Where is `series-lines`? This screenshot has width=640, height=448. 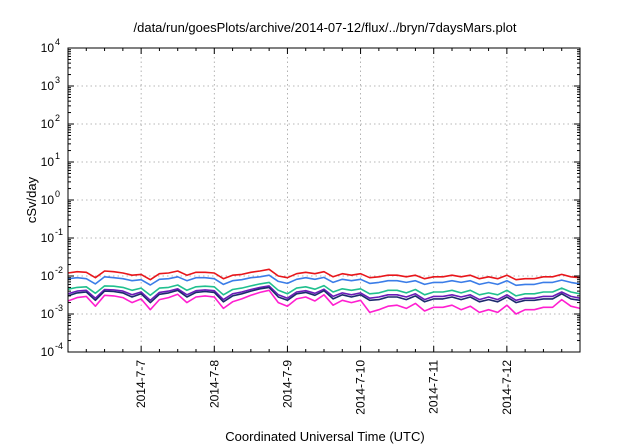 series-lines is located at coordinates (324, 291).